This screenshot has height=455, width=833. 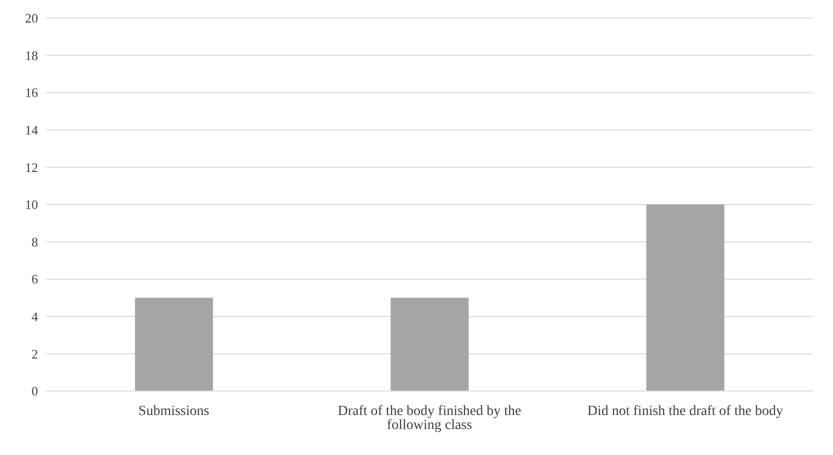 What do you see at coordinates (174, 411) in the screenshot?
I see `x-tick-label: Submissions` at bounding box center [174, 411].